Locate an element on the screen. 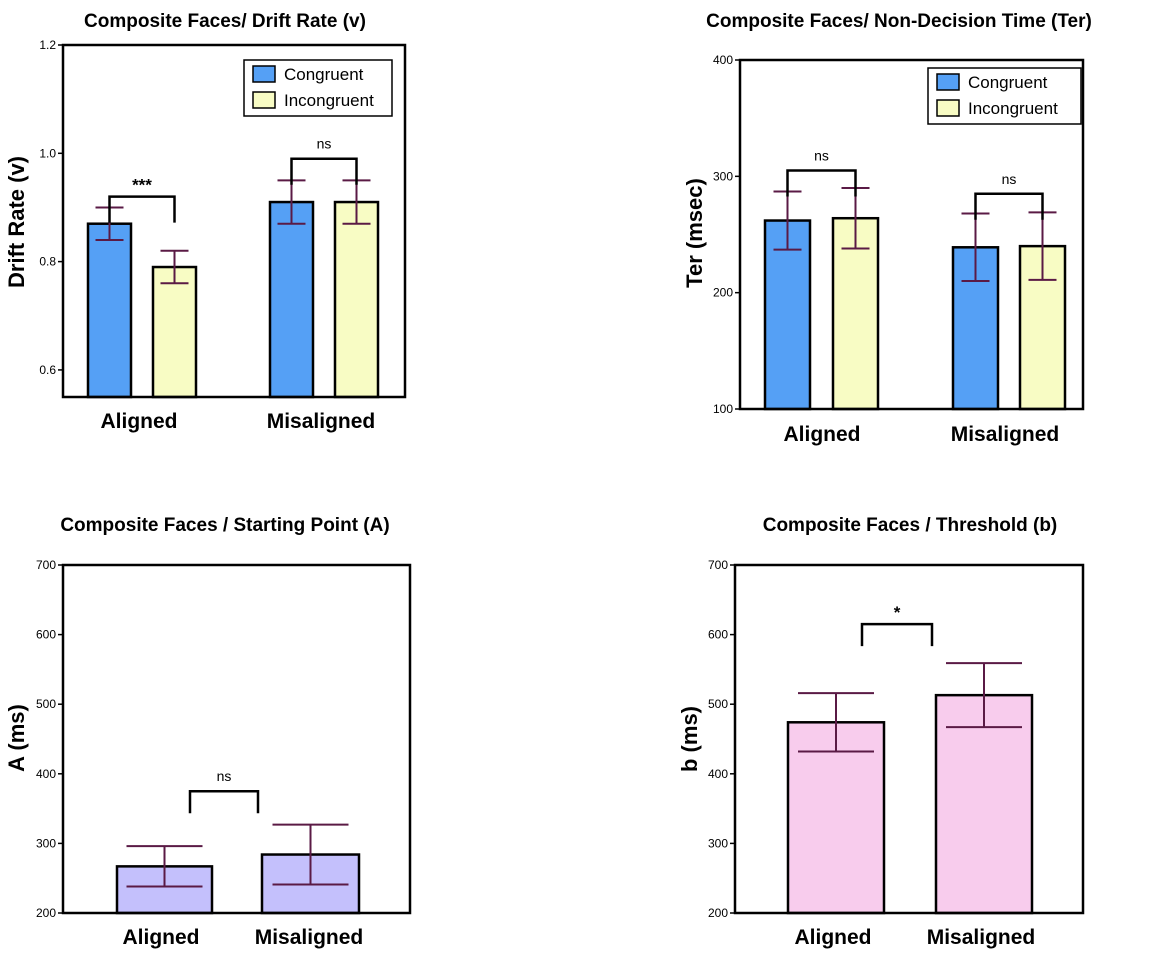  significance-brackets: * is located at coordinates (897, 625).